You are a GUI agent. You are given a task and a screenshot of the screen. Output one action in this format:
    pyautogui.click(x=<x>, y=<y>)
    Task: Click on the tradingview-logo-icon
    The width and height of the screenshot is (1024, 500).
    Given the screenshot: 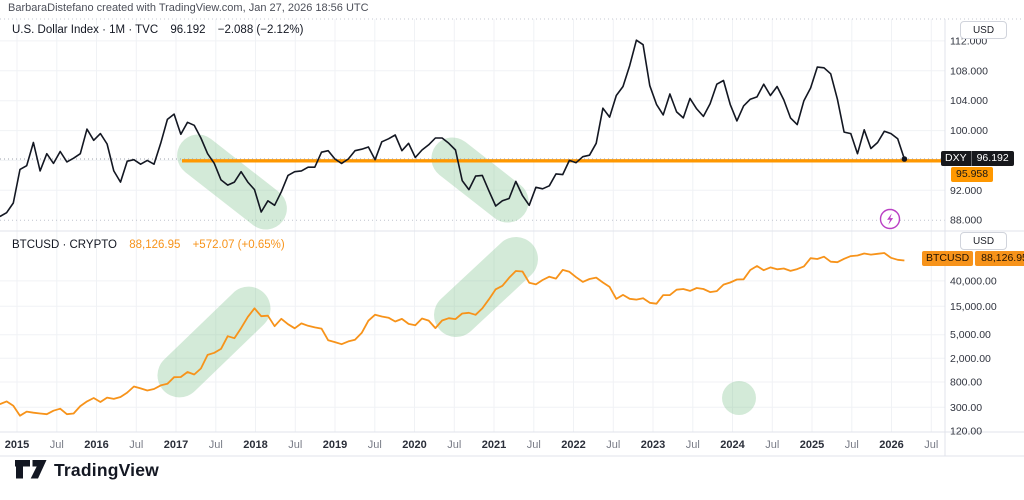 What is the action you would take?
    pyautogui.click(x=31, y=469)
    